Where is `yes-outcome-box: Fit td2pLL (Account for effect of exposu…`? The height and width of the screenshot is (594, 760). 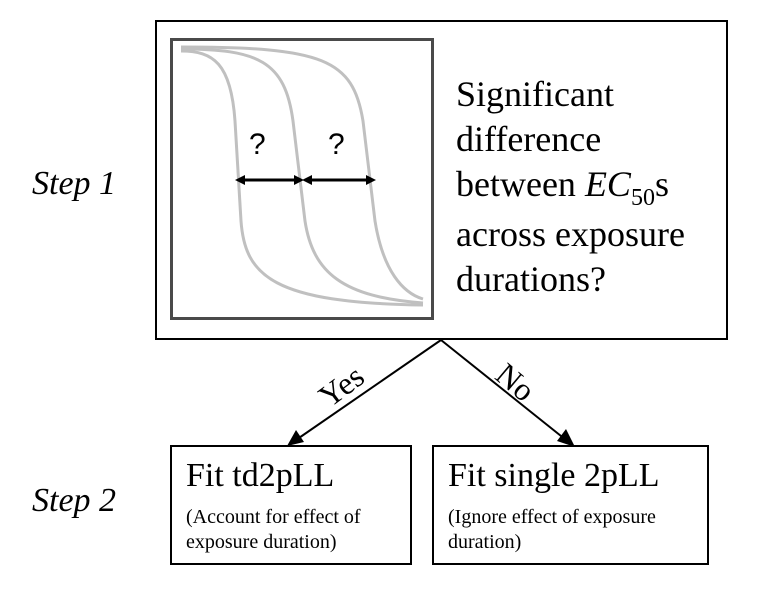 yes-outcome-box: Fit td2pLL (Account for effect of exposu… is located at coordinates (291, 505).